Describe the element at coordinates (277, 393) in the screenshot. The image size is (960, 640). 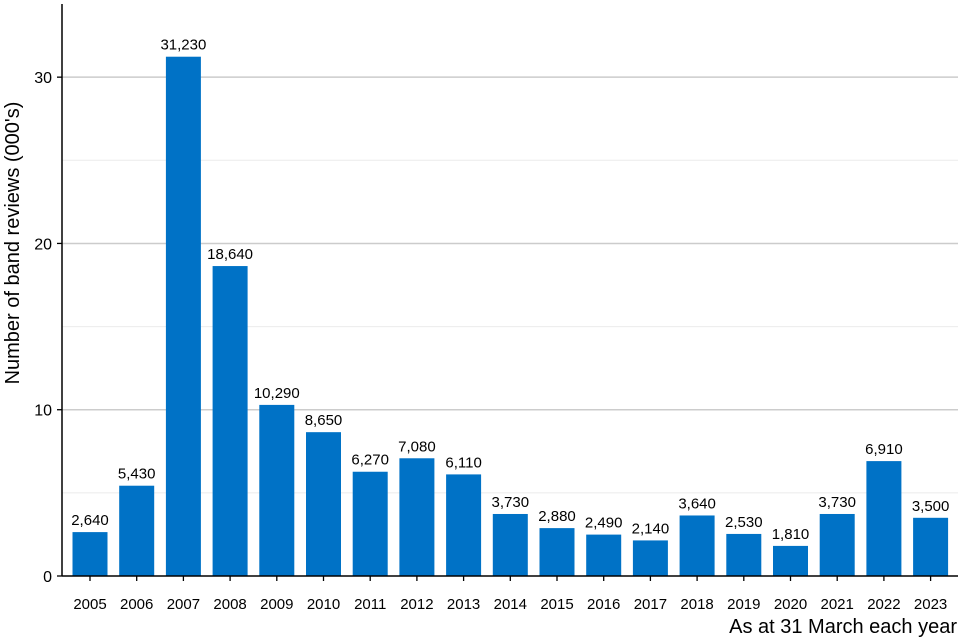
I see `data-label-2009: 10,290` at that location.